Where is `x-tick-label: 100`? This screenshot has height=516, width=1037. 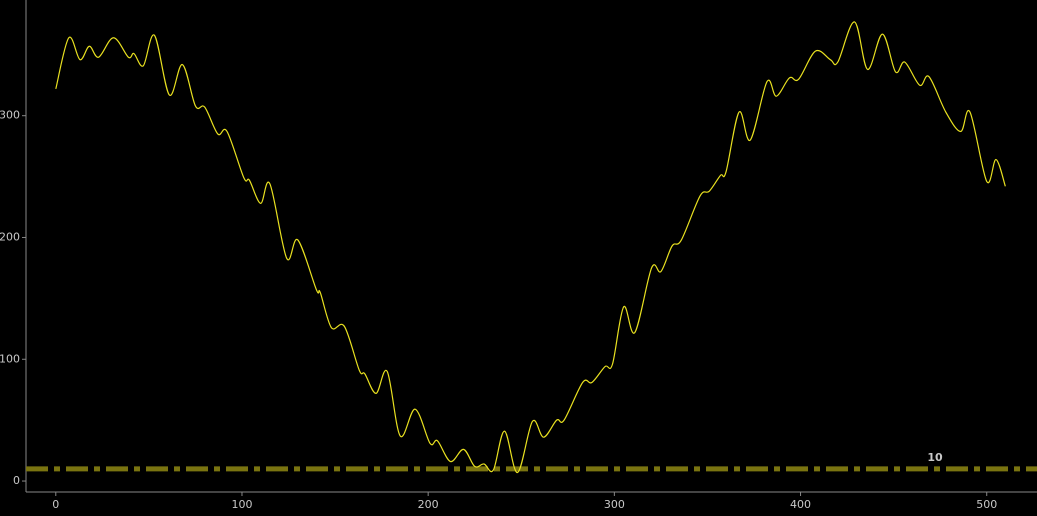 x-tick-label: 100 is located at coordinates (241, 504).